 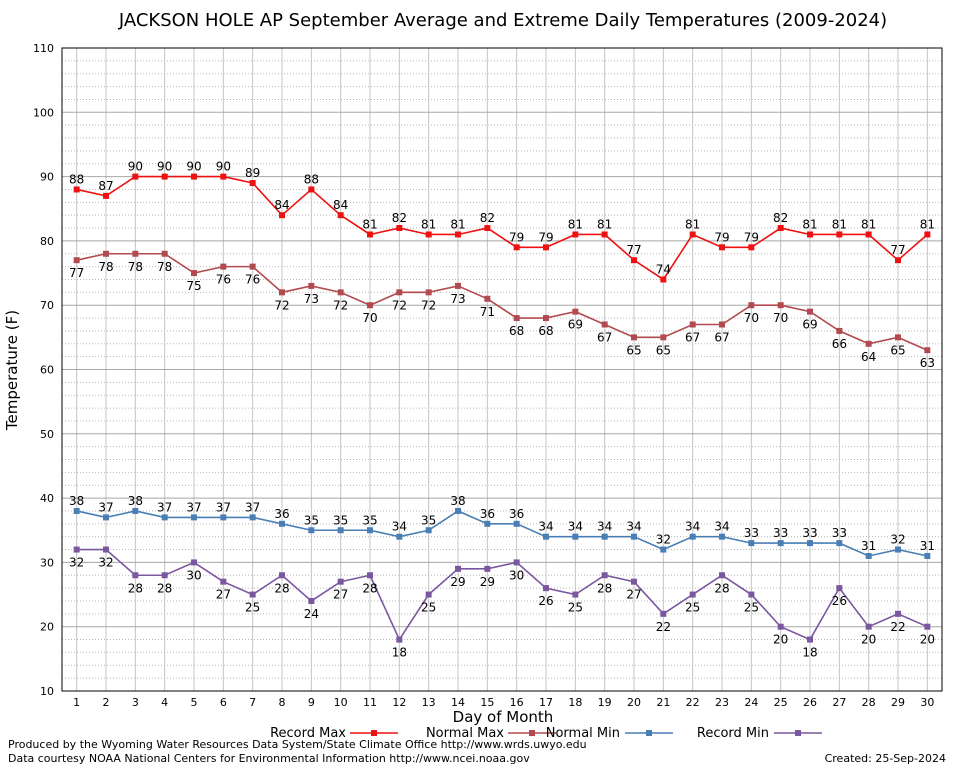 I want to click on data-label: 20, so click(x=927, y=640).